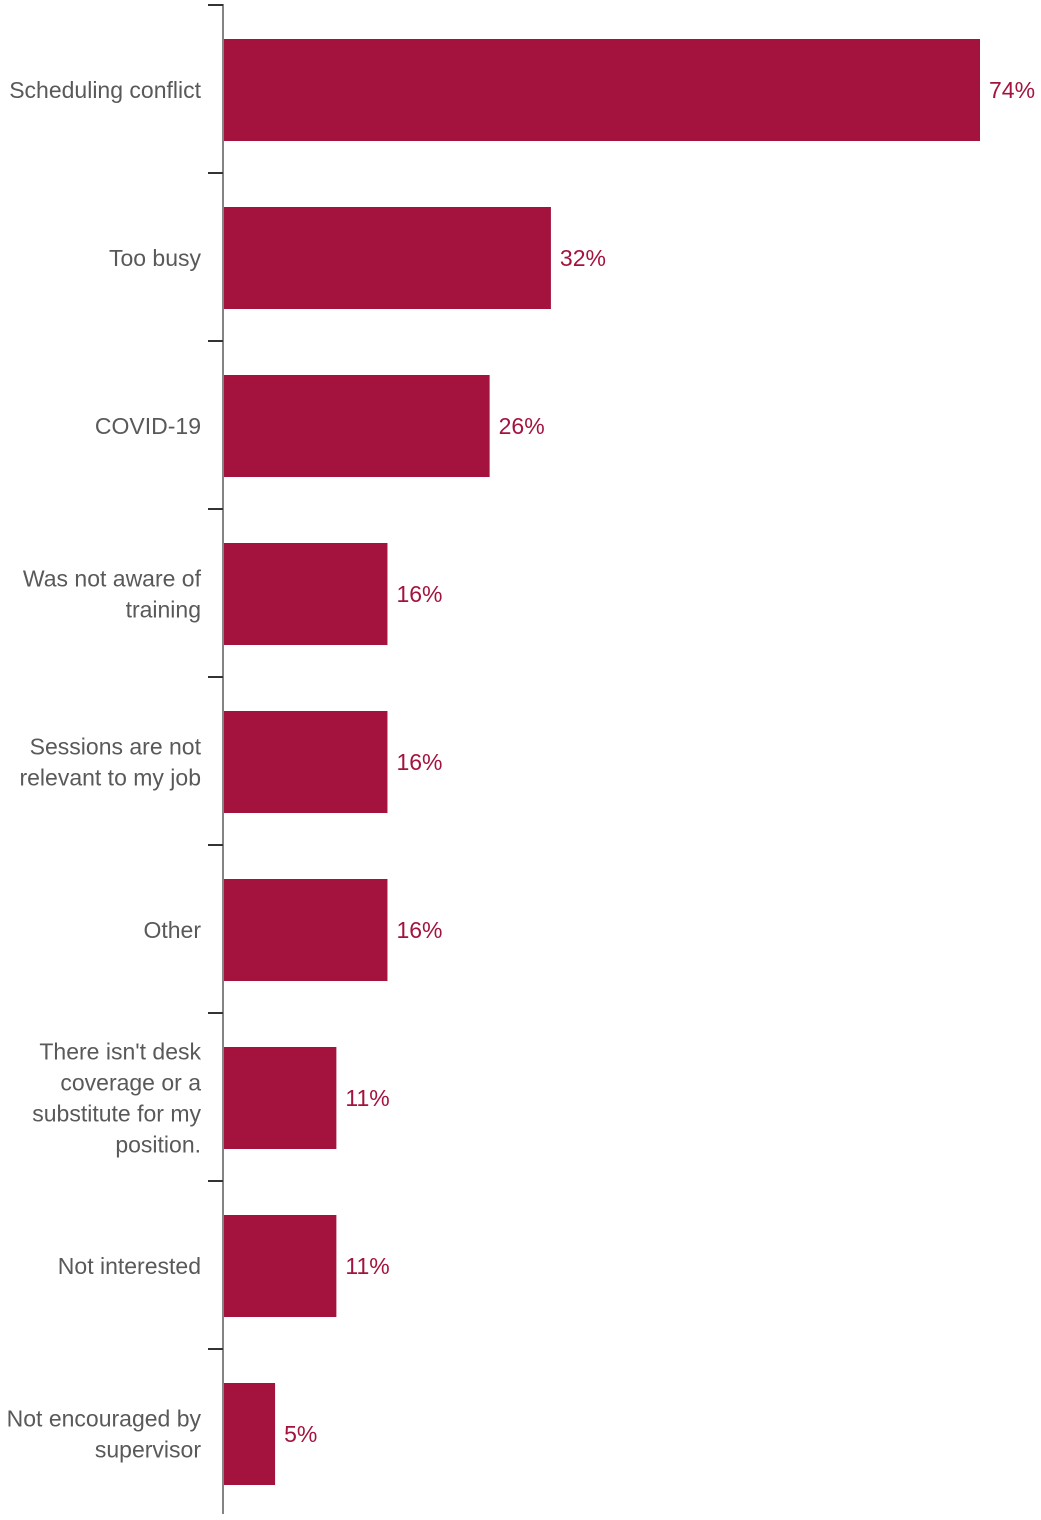  What do you see at coordinates (116, 1114) in the screenshot?
I see `category-label-line: substitute for my` at bounding box center [116, 1114].